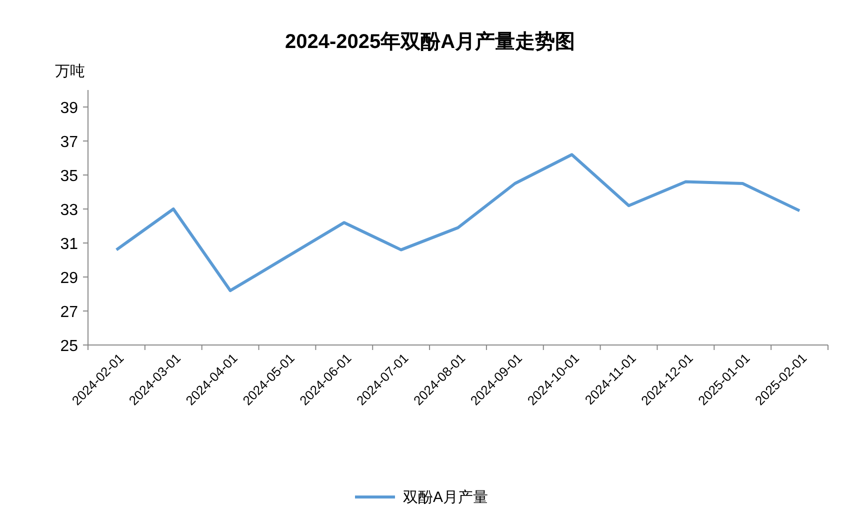 The image size is (860, 527). Describe the element at coordinates (69, 346) in the screenshot. I see `ytick: 25` at that location.